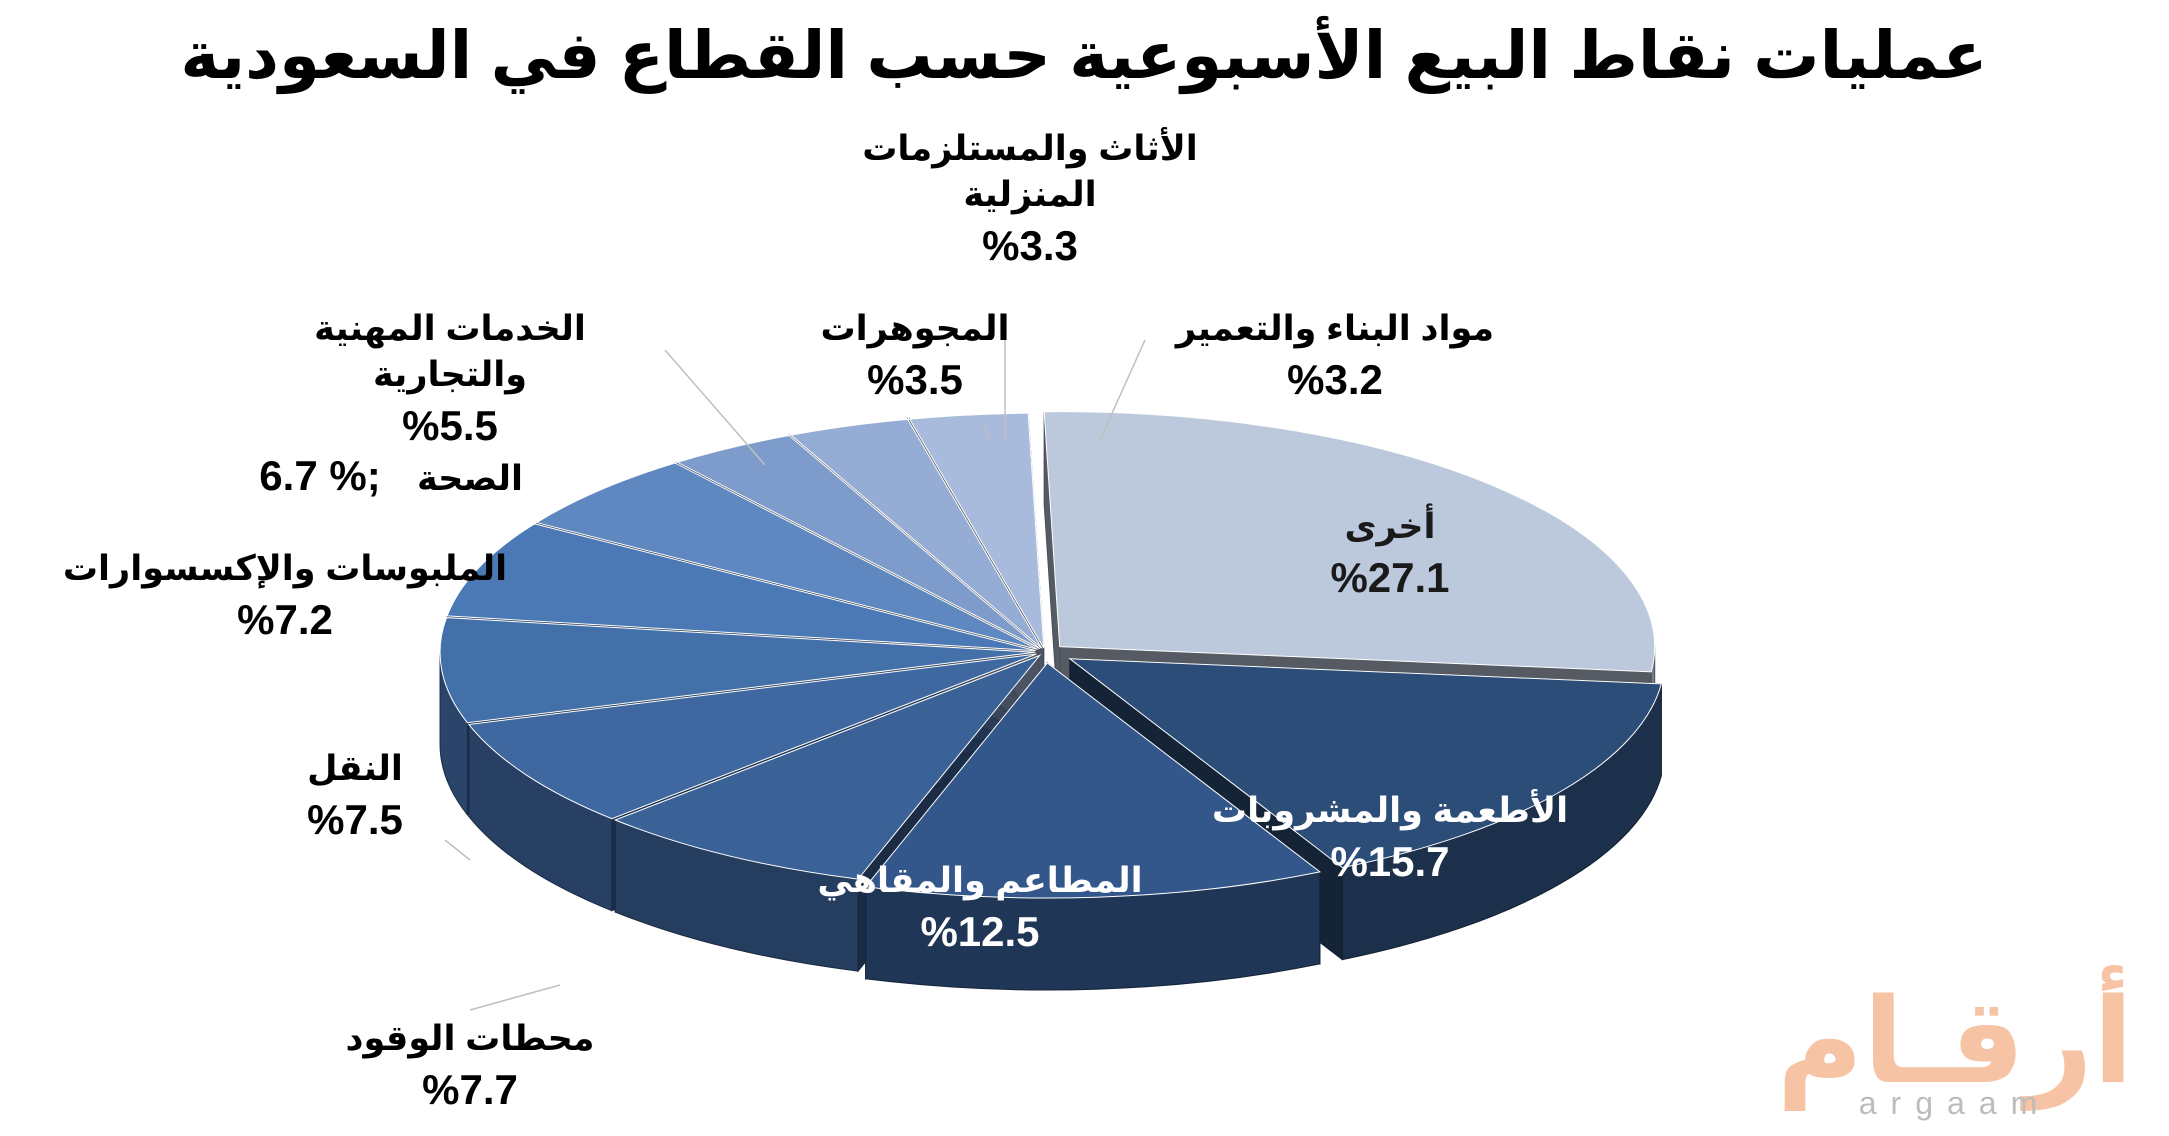 This screenshot has width=2169, height=1136. I want to click on slice-4-label-name: محطات الوقود, so click(470, 1039).